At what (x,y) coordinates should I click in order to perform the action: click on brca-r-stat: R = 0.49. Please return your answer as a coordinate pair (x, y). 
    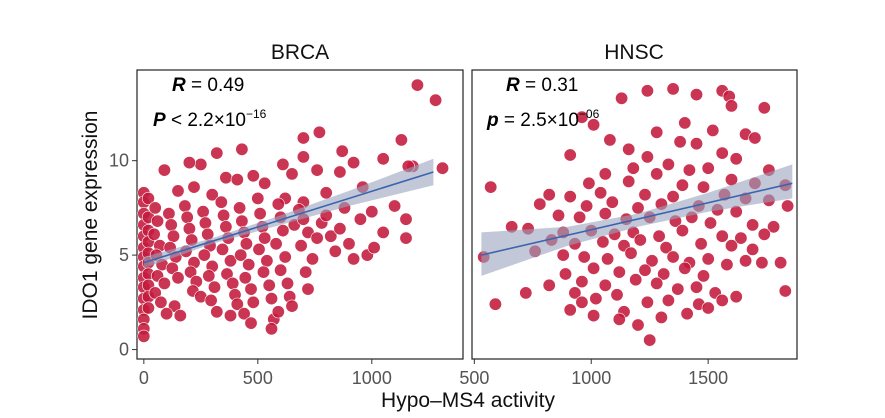
    Looking at the image, I should click on (208, 85).